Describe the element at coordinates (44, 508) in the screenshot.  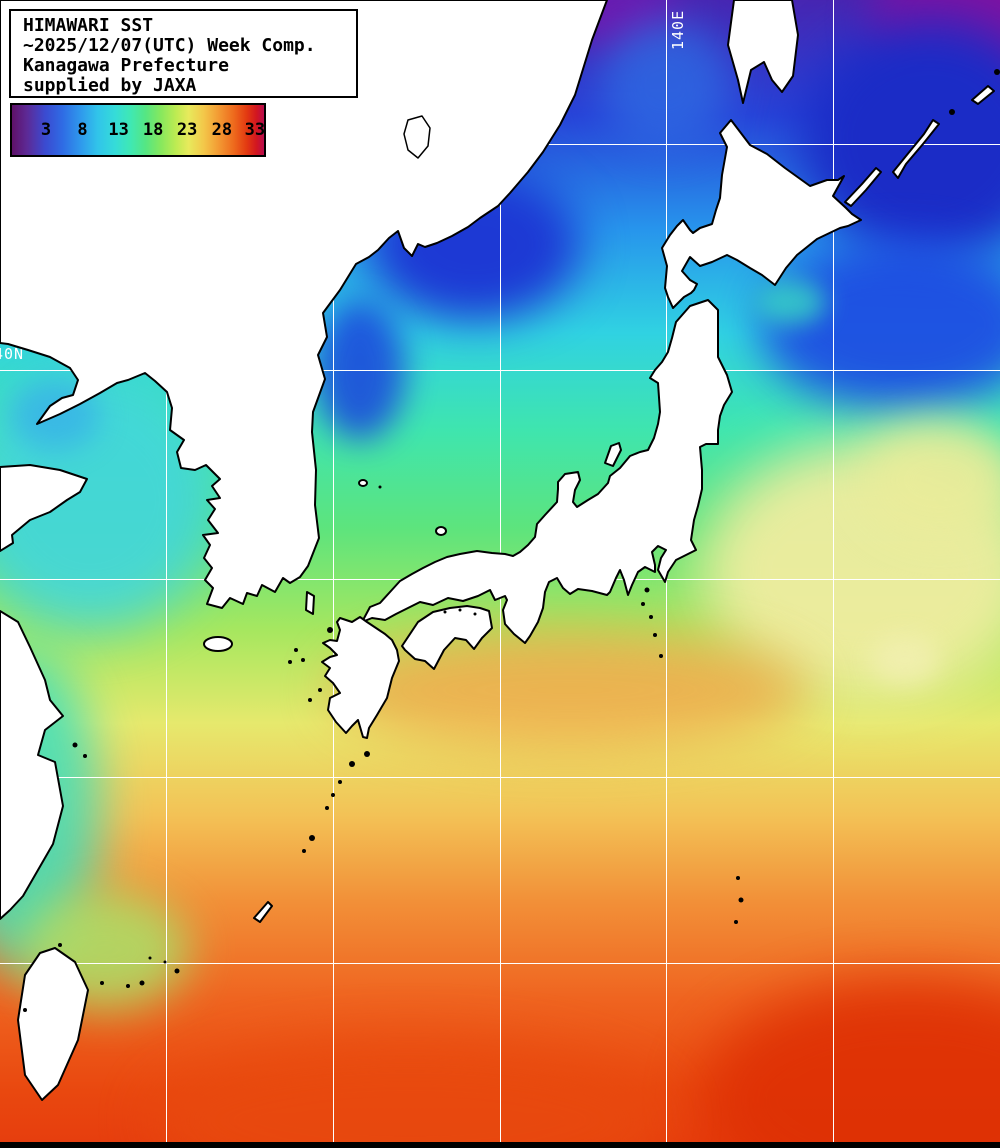
I see `shandong-peninsula` at that location.